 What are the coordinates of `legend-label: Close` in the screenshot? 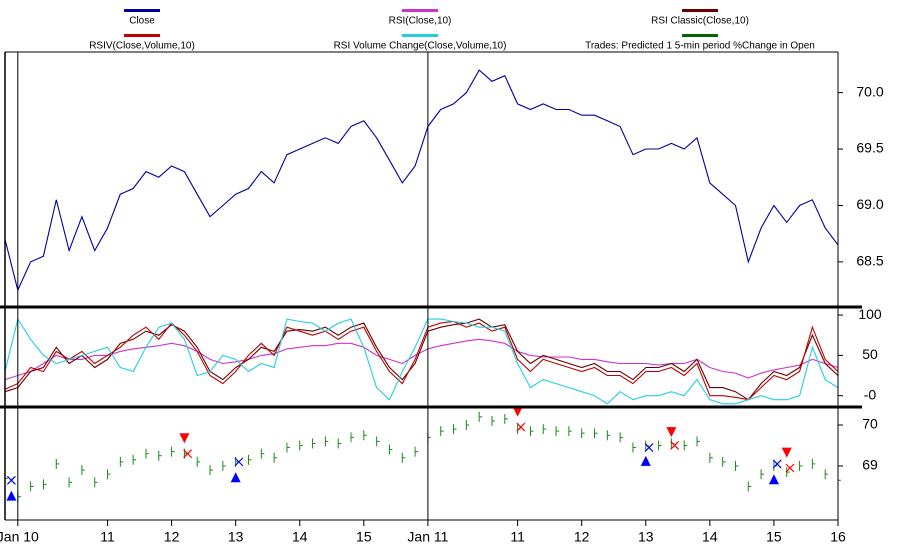 It's located at (142, 21).